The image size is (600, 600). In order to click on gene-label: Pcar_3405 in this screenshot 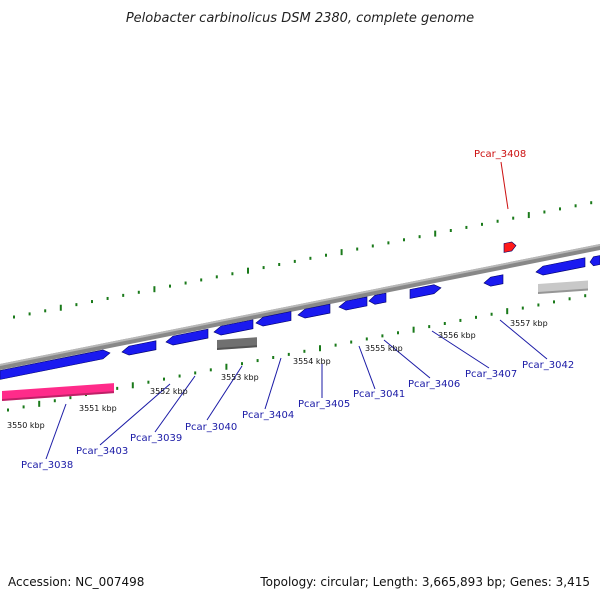, I will do `click(324, 404)`.